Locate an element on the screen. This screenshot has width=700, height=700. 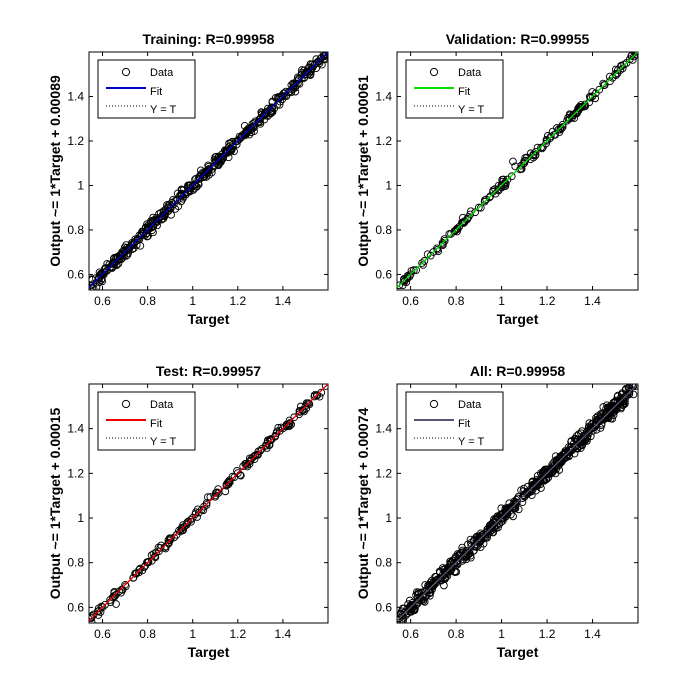
y-tick-label: 1.2 is located at coordinates (383, 141).